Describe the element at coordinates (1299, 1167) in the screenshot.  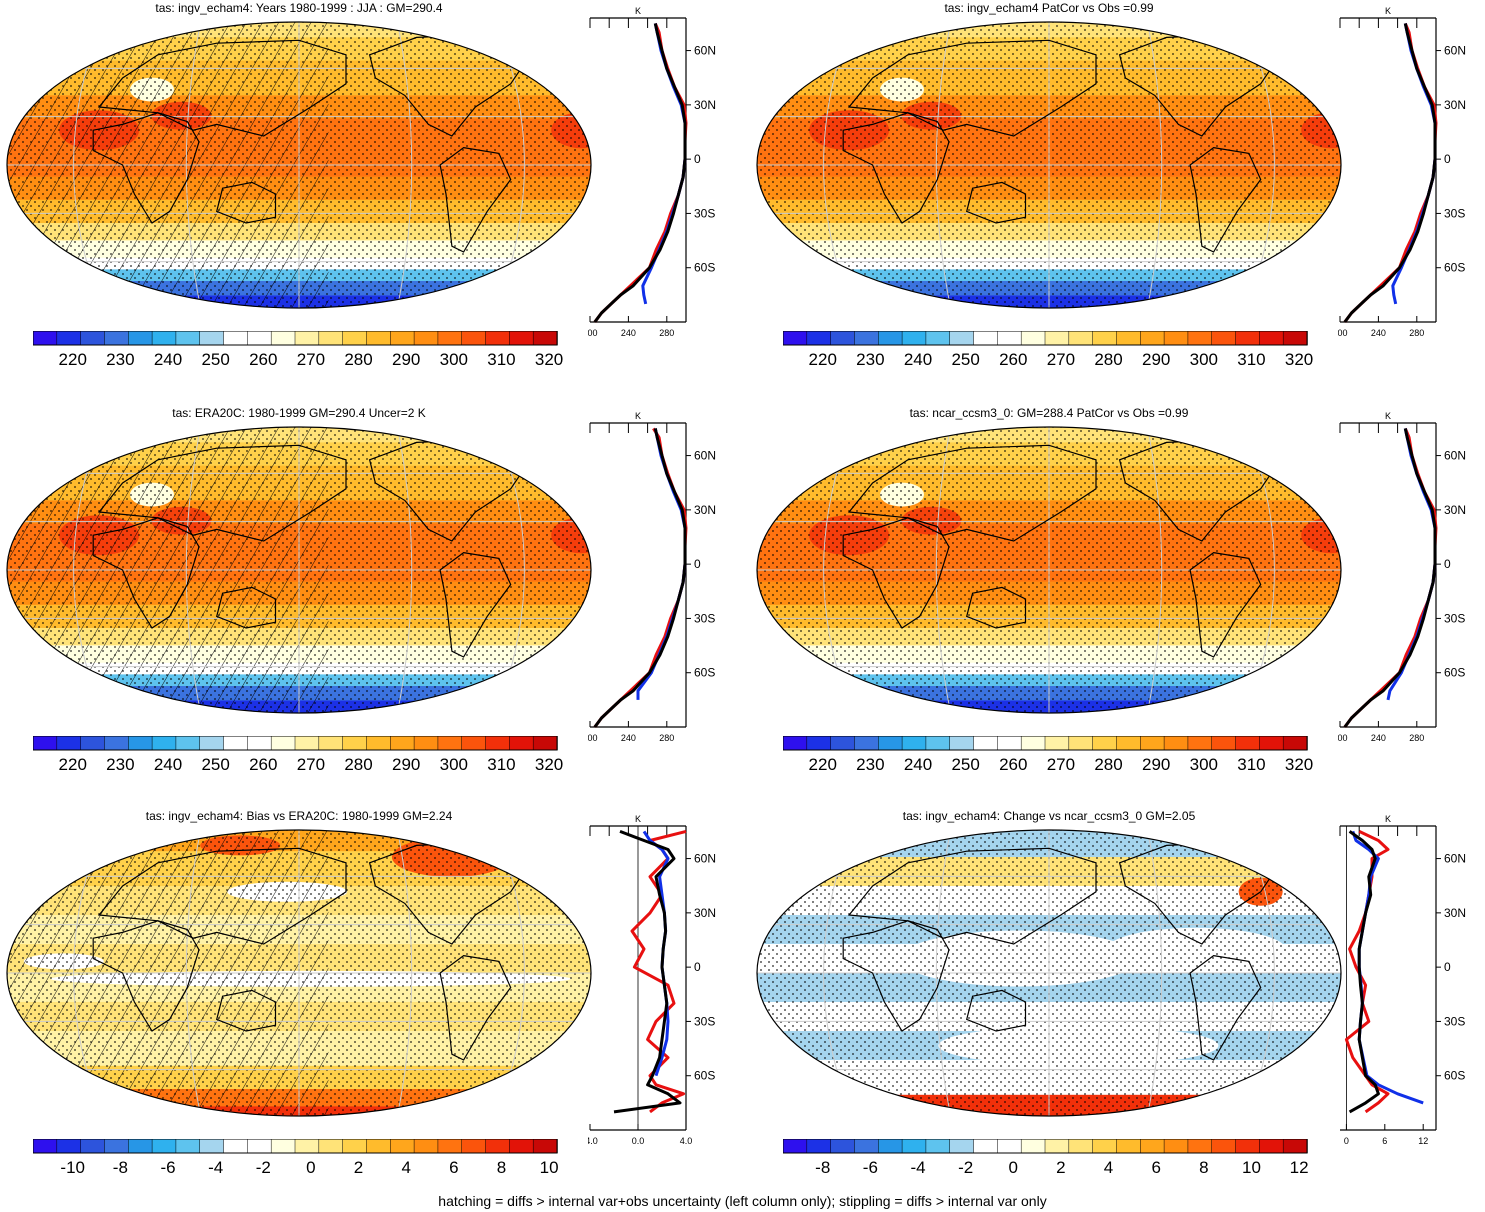
I see `colorbar-tick-label: 12` at that location.